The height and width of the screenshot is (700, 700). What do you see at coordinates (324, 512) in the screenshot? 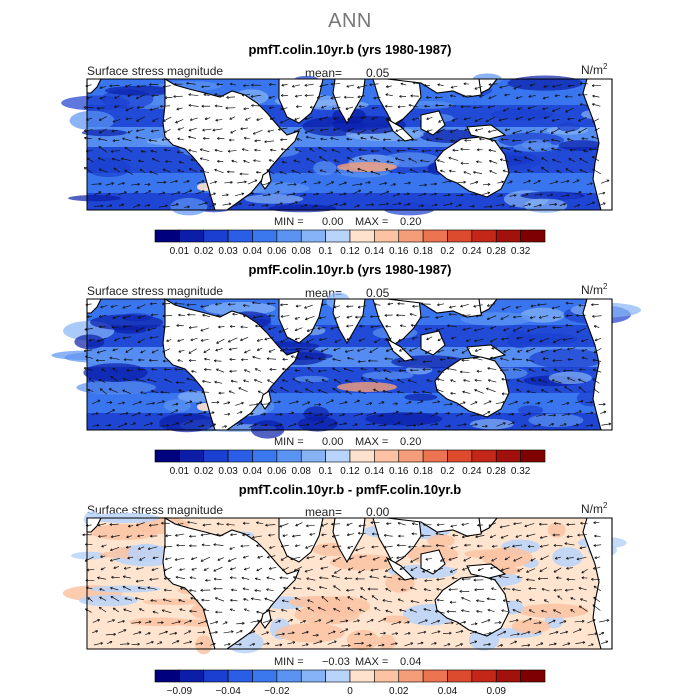
I see `panel-3-mean-label: mean=` at bounding box center [324, 512].